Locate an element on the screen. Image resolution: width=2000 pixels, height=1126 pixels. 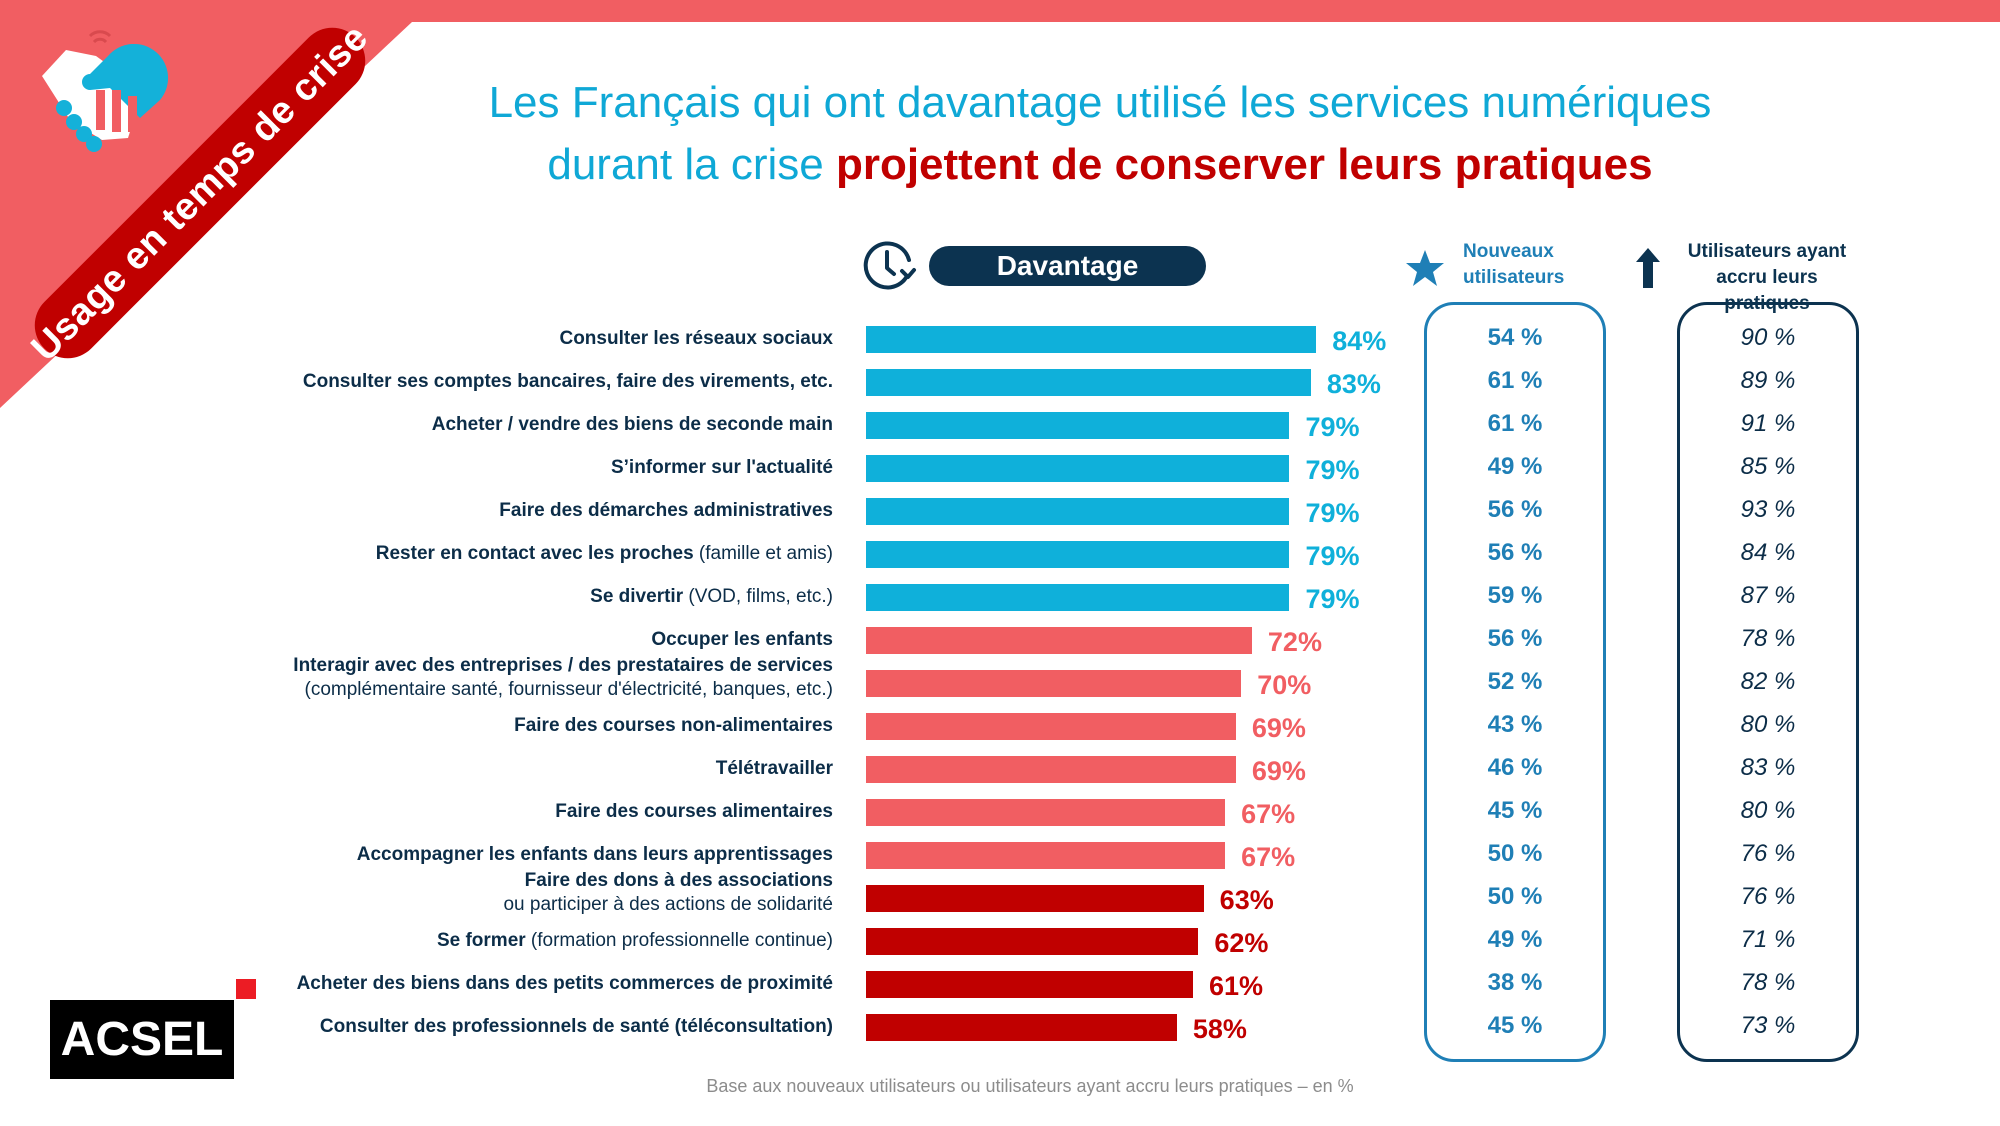
new-users-header-line-2: utilisateurs is located at coordinates (1514, 277).